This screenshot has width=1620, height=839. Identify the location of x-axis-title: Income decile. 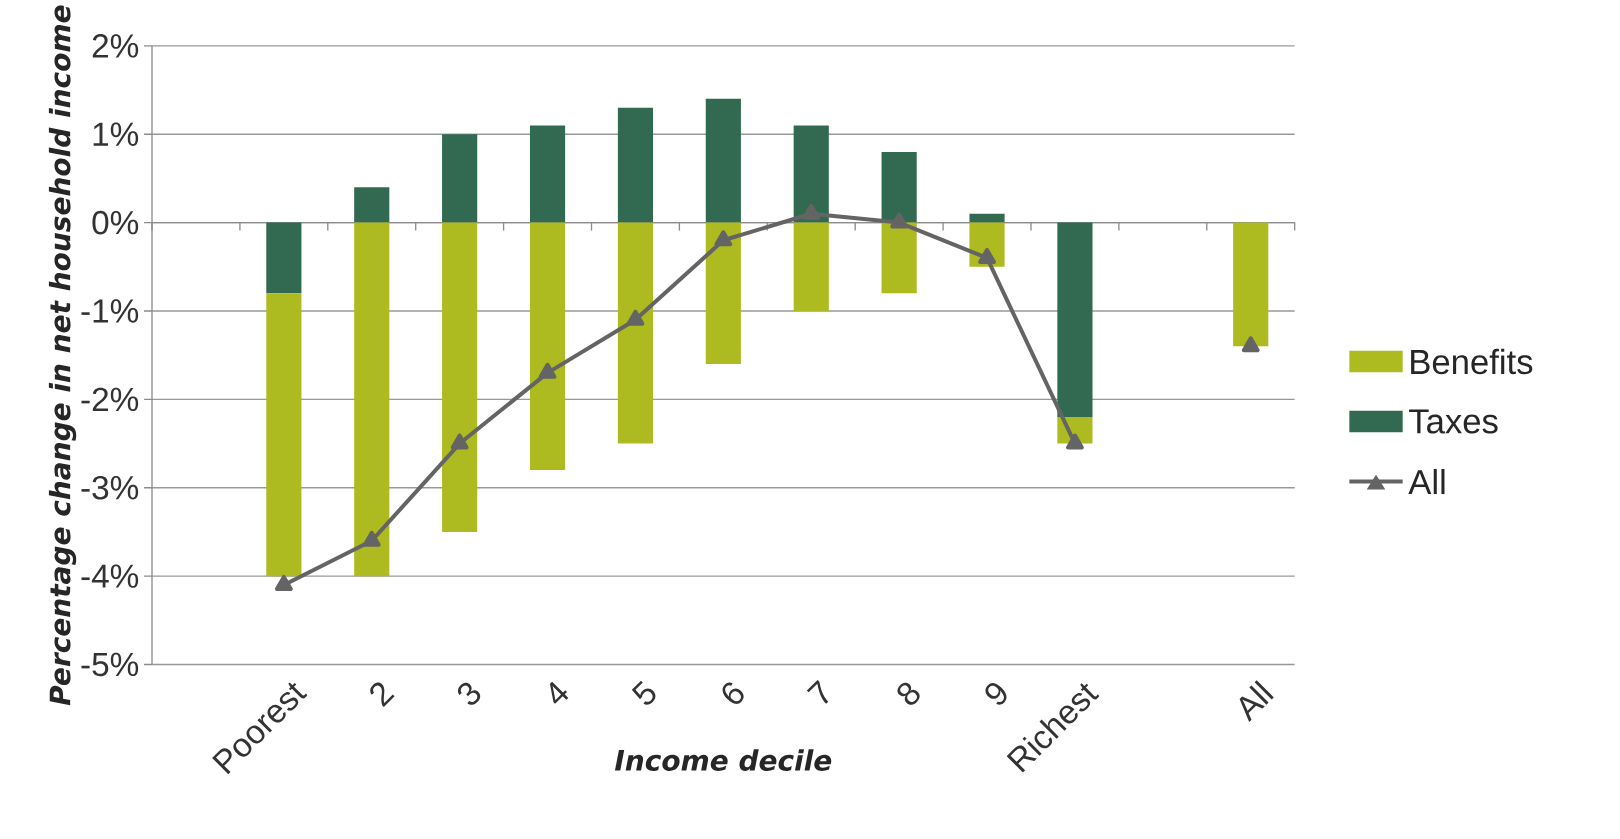
(723, 760).